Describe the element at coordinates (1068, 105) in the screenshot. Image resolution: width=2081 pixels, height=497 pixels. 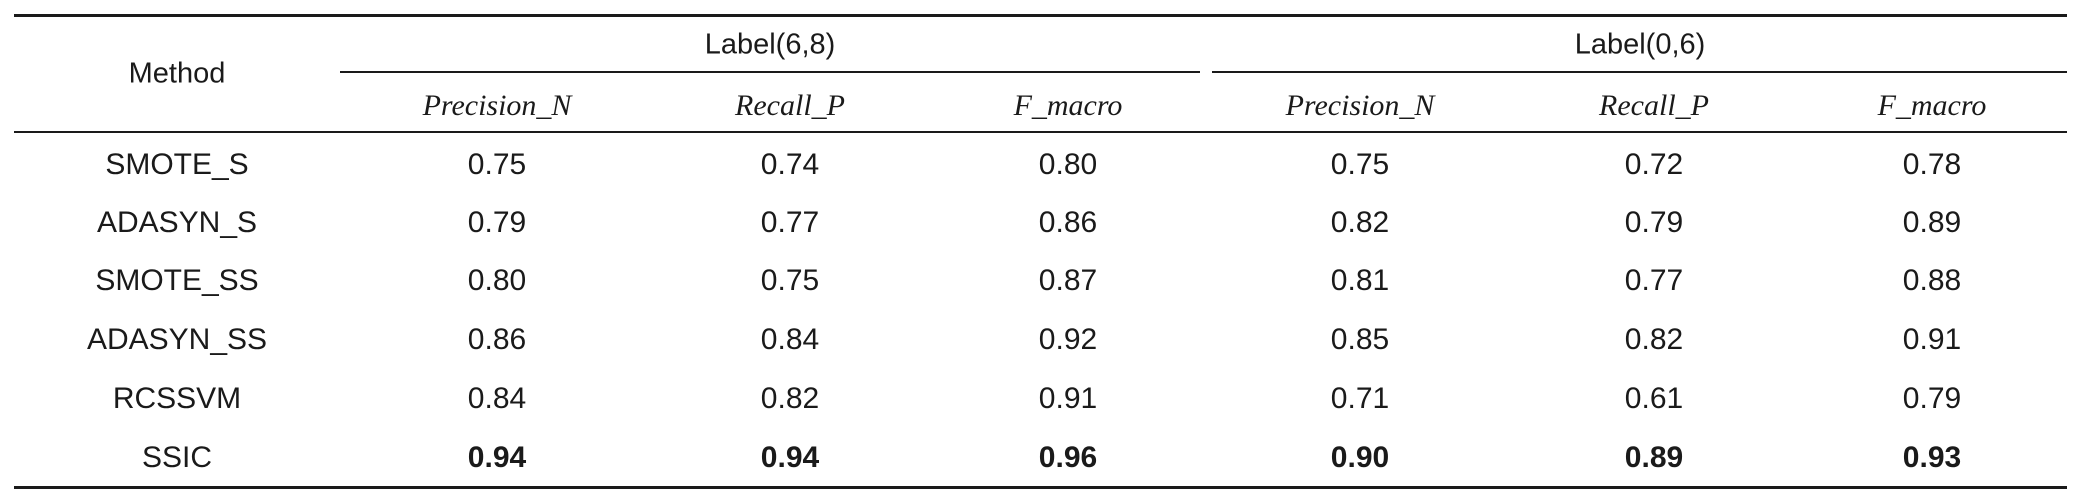
I see `col-header-f-macro-g1: F_macro` at that location.